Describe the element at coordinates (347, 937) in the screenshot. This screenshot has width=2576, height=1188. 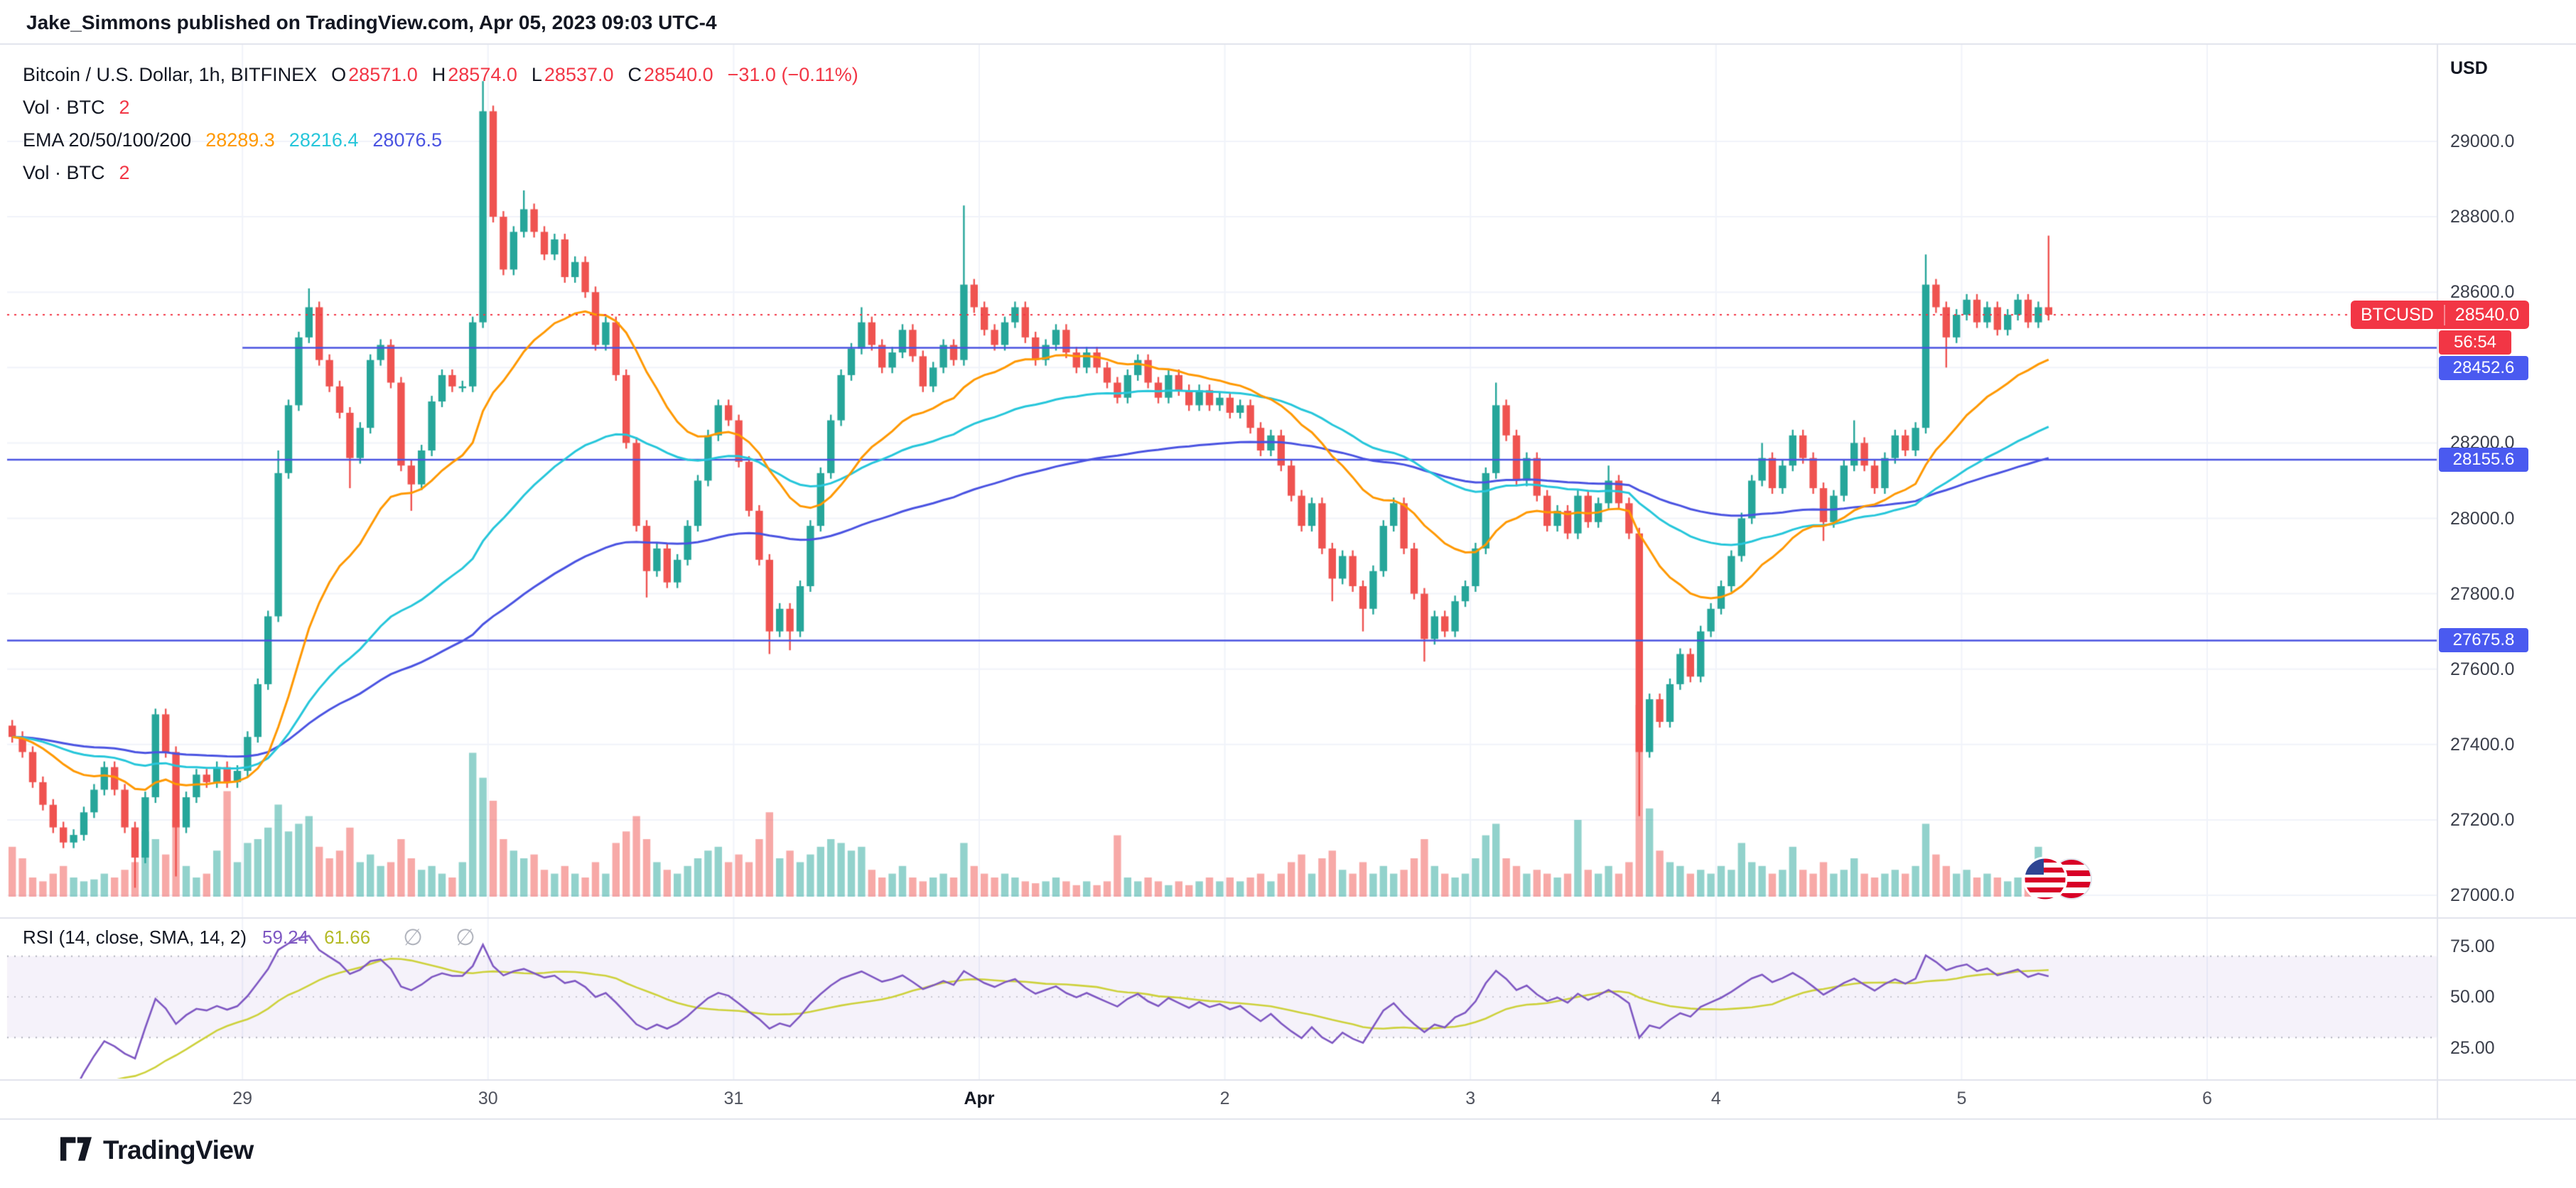
I see `rsi-ma-value: 61.66` at that location.